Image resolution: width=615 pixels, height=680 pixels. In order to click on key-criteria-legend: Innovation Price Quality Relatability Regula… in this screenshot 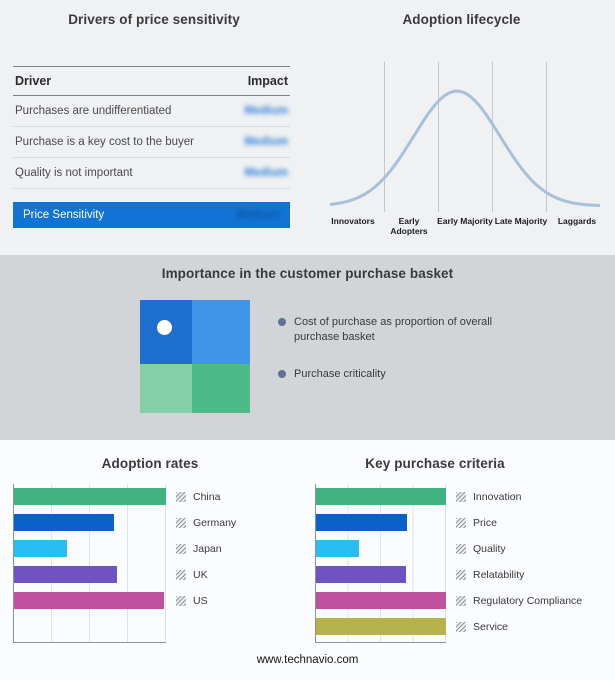, I will do `click(519, 562)`.